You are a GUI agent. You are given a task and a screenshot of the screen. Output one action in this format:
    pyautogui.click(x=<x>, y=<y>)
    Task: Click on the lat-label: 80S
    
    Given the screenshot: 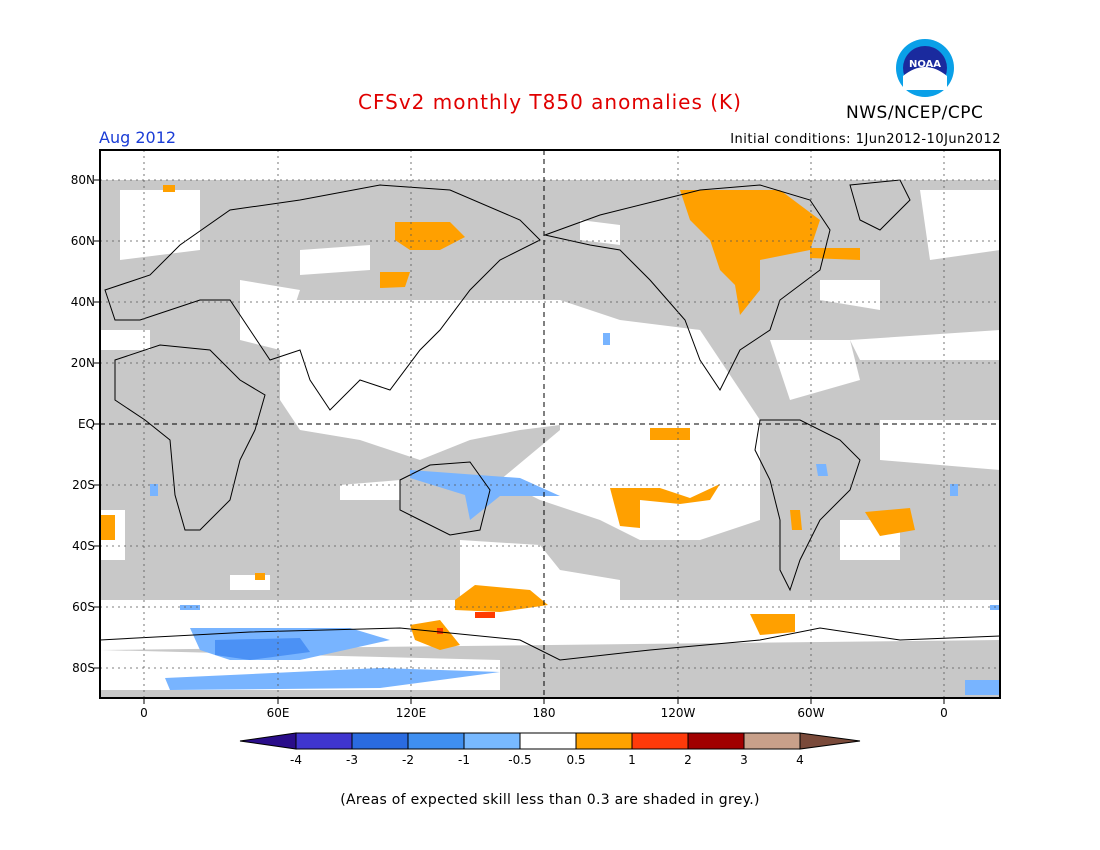 What is the action you would take?
    pyautogui.click(x=83, y=668)
    